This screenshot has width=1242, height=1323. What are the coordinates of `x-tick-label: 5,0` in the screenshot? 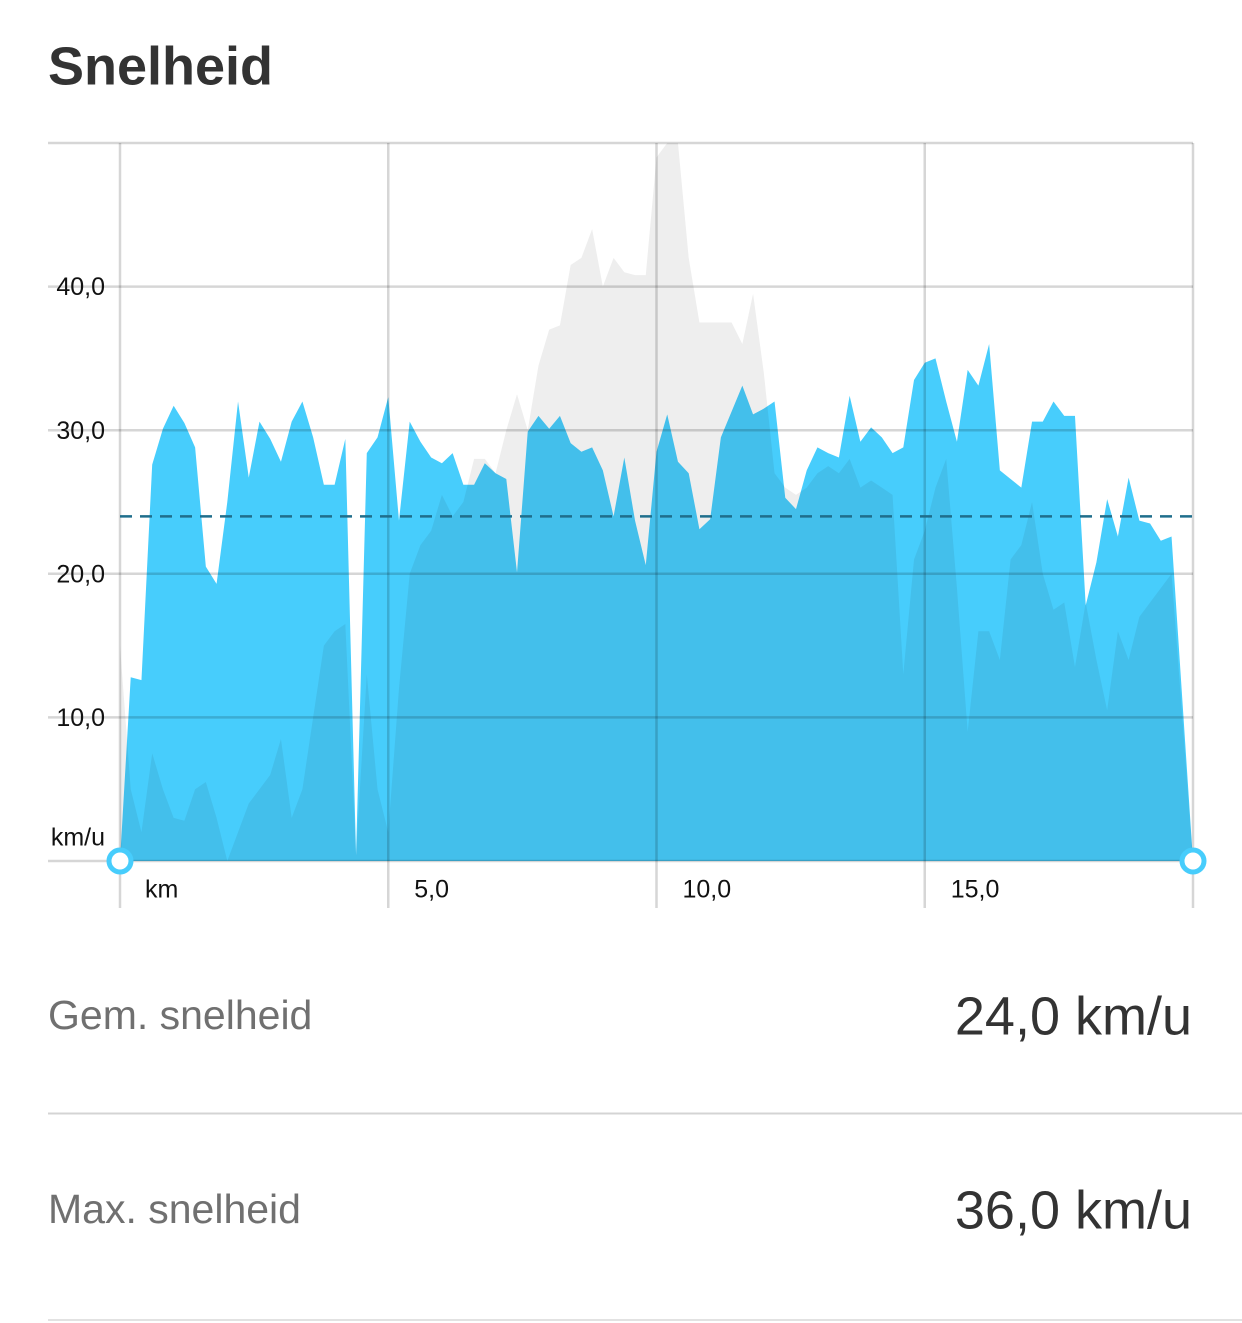 It's located at (431, 890).